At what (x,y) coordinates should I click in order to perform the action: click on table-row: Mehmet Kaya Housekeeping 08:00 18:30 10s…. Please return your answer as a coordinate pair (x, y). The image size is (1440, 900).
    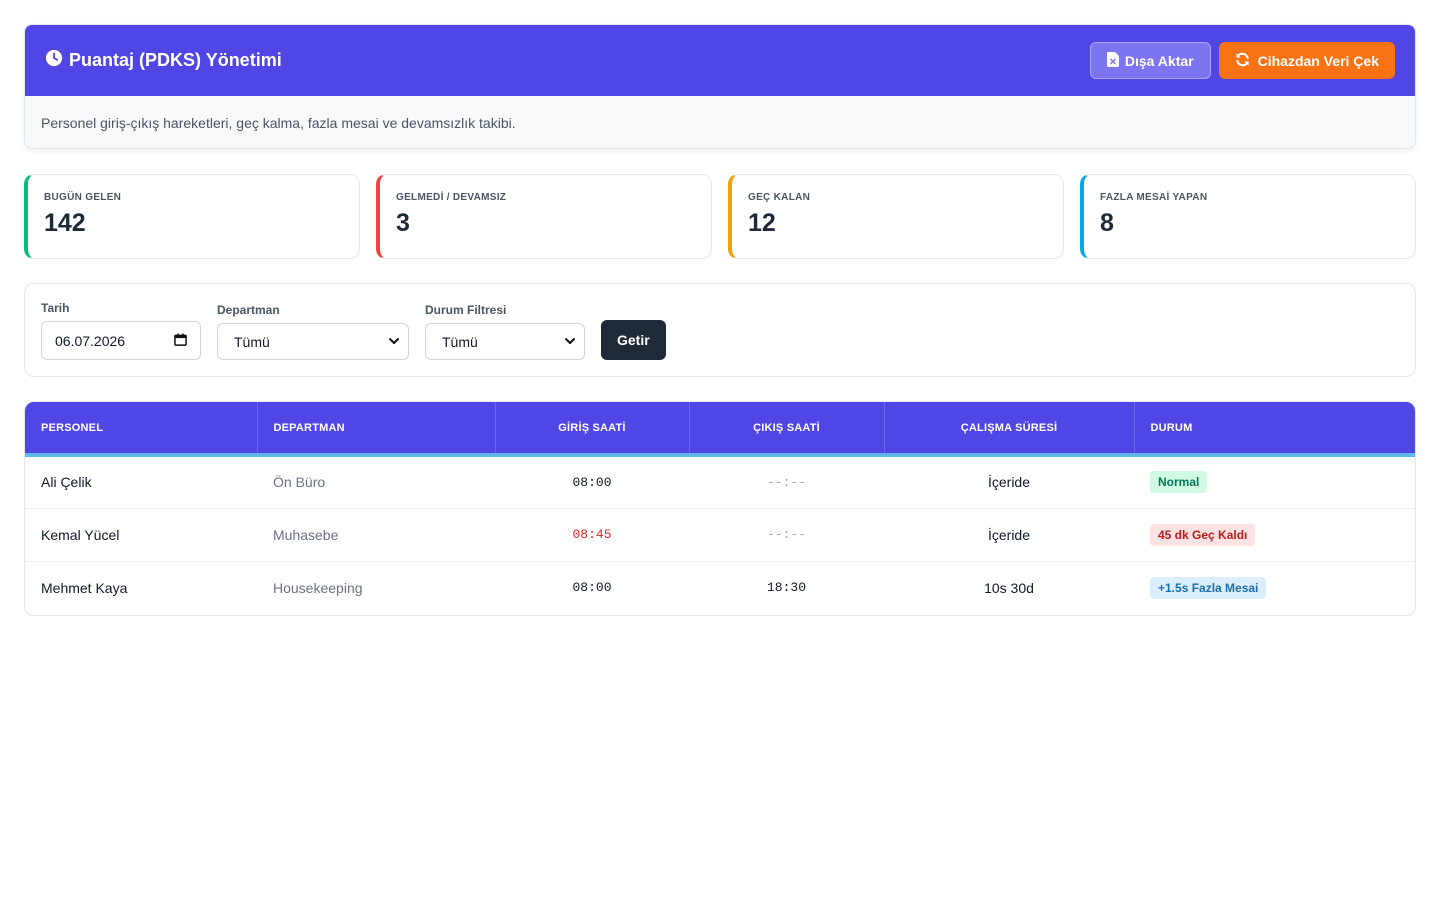
    Looking at the image, I should click on (720, 587).